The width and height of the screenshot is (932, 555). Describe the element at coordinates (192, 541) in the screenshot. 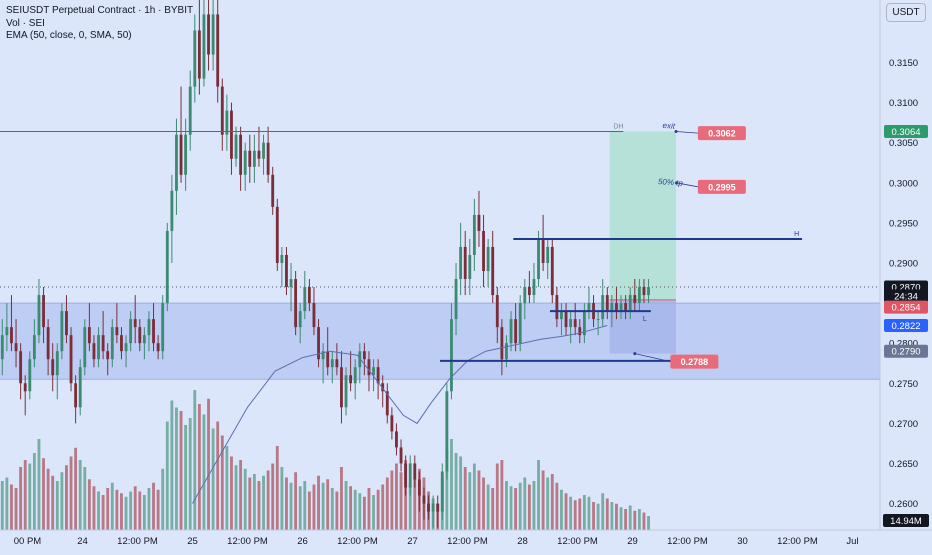

I see `x-tick-label: 25` at that location.